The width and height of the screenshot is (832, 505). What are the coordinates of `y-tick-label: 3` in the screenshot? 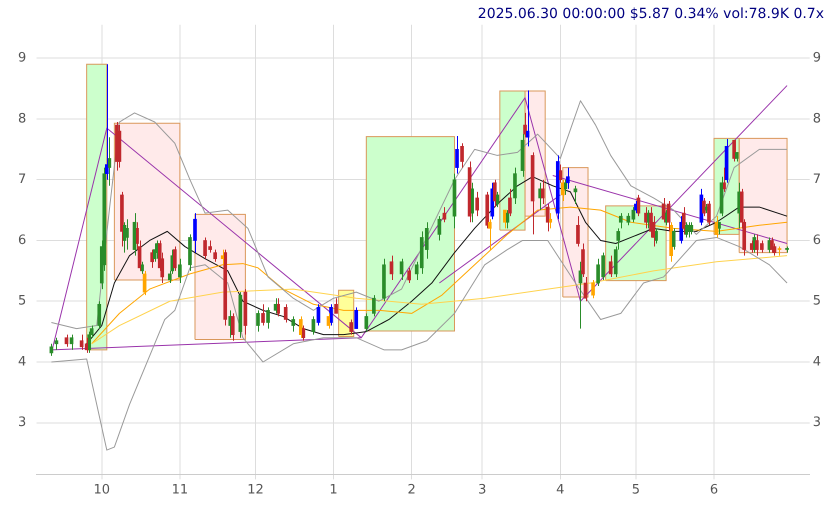 It's located at (22, 422).